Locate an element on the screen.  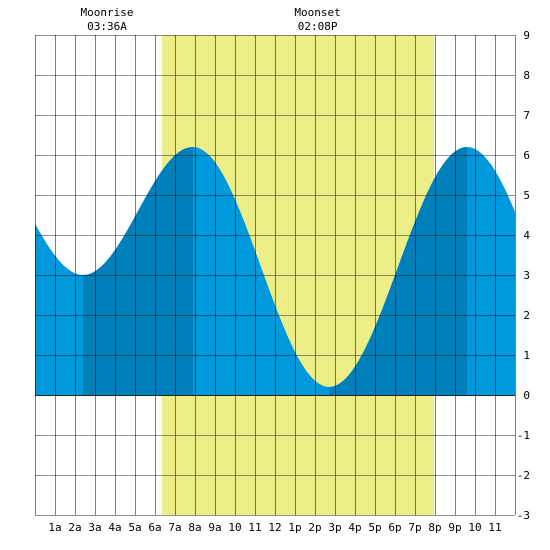
y-tick-label: 3 is located at coordinates (526, 275).